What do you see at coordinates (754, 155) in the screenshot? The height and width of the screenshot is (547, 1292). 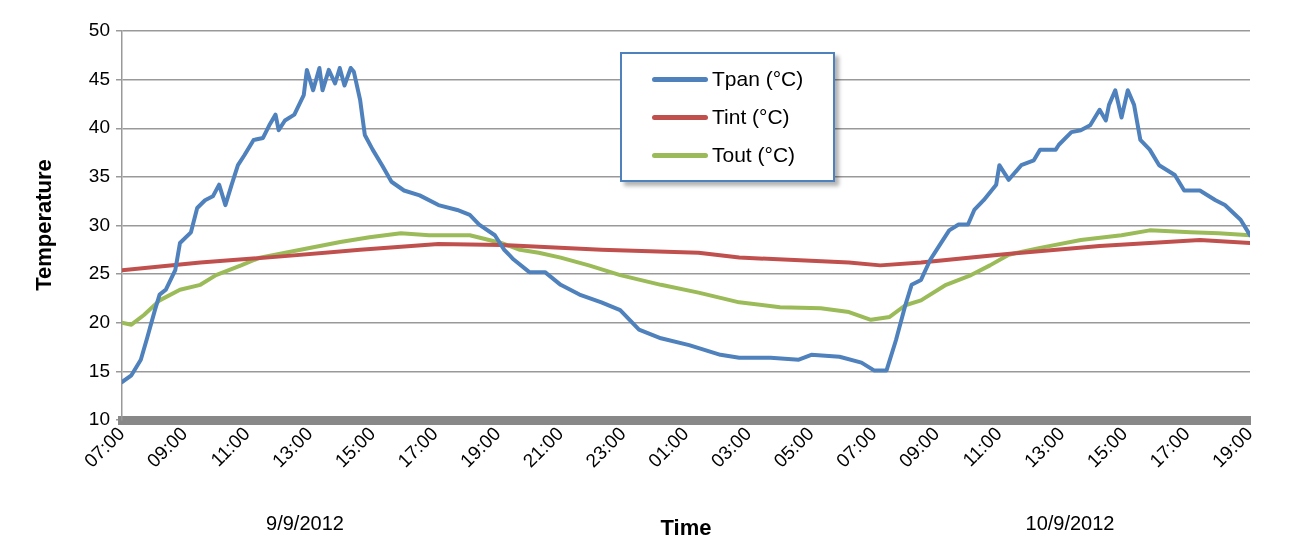 I see `legend-label: Tout (°C)` at bounding box center [754, 155].